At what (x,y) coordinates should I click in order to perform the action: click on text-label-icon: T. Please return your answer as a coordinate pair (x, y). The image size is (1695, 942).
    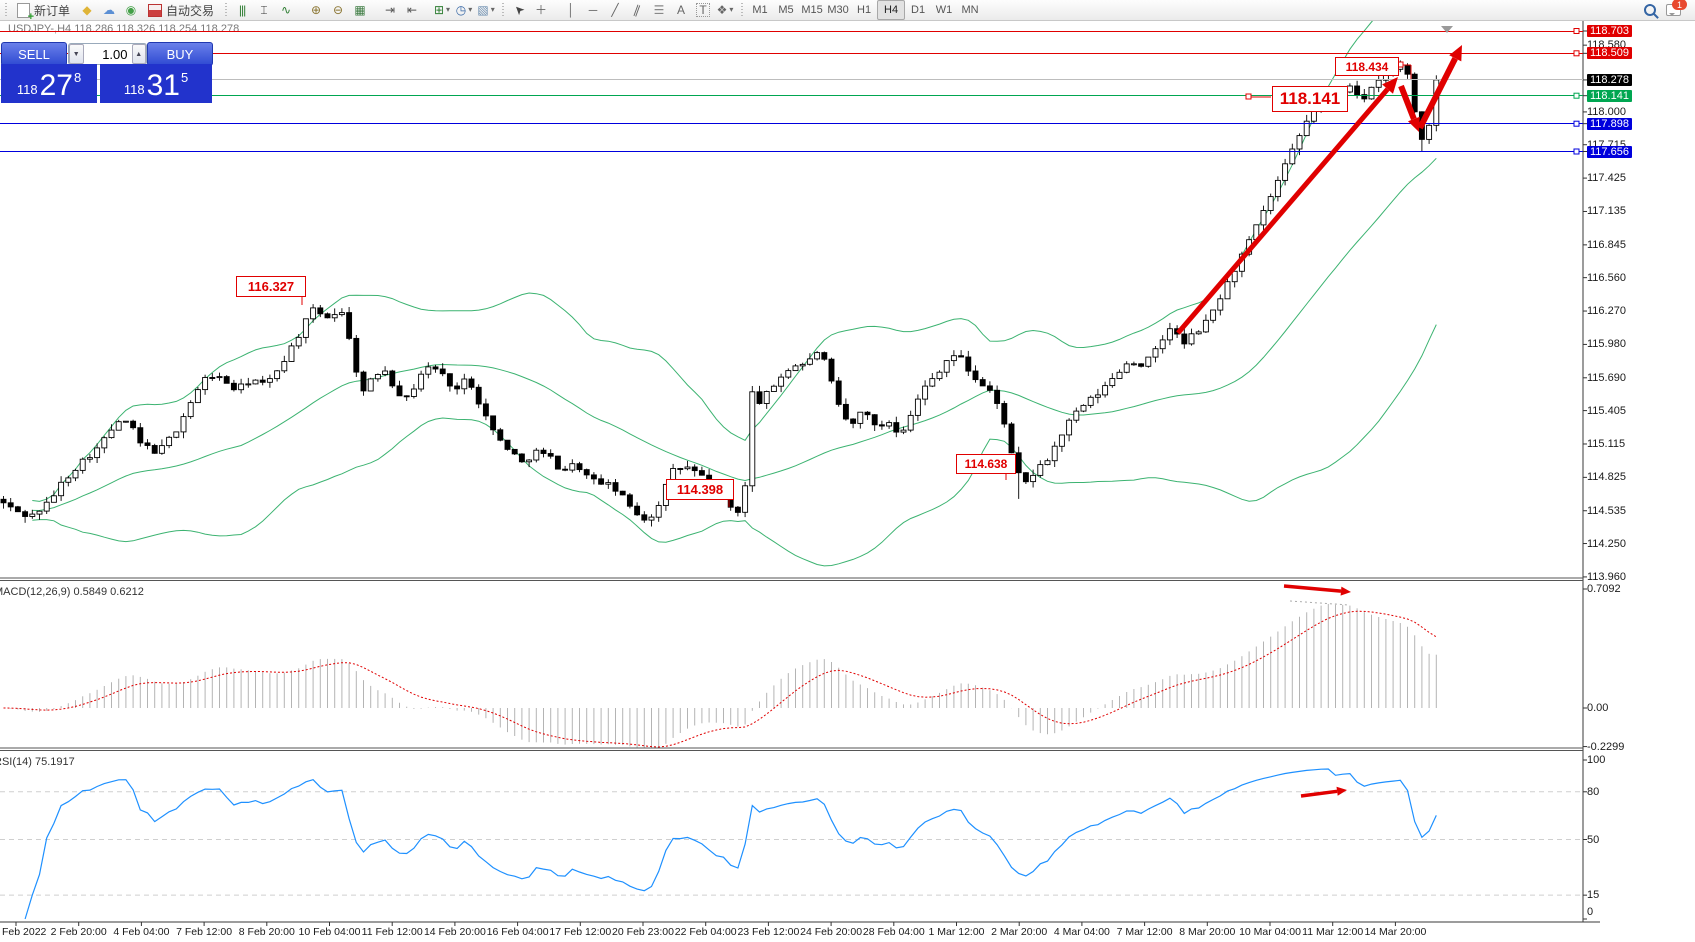
    Looking at the image, I should click on (703, 10).